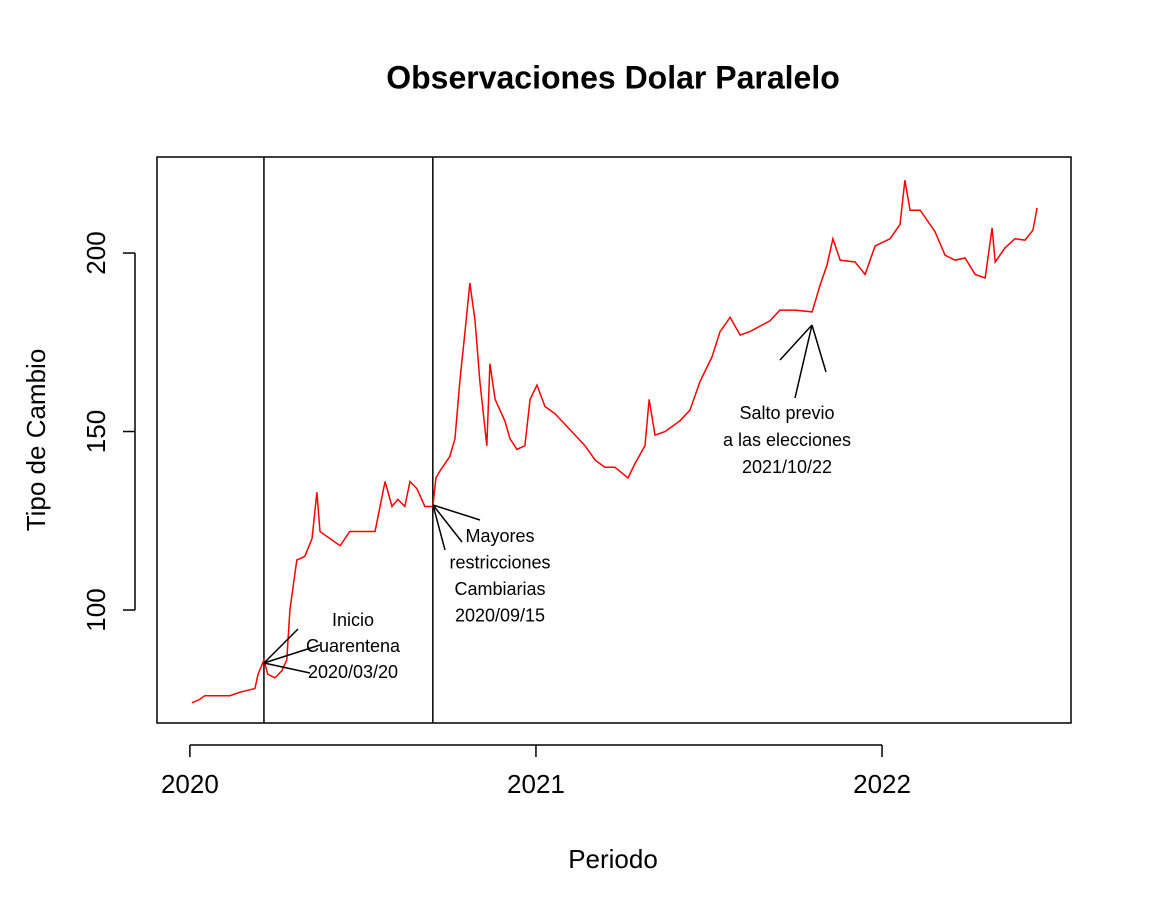 The width and height of the screenshot is (1152, 921). What do you see at coordinates (613, 77) in the screenshot?
I see `chart-title: Observaciones Dolar Paralelo` at bounding box center [613, 77].